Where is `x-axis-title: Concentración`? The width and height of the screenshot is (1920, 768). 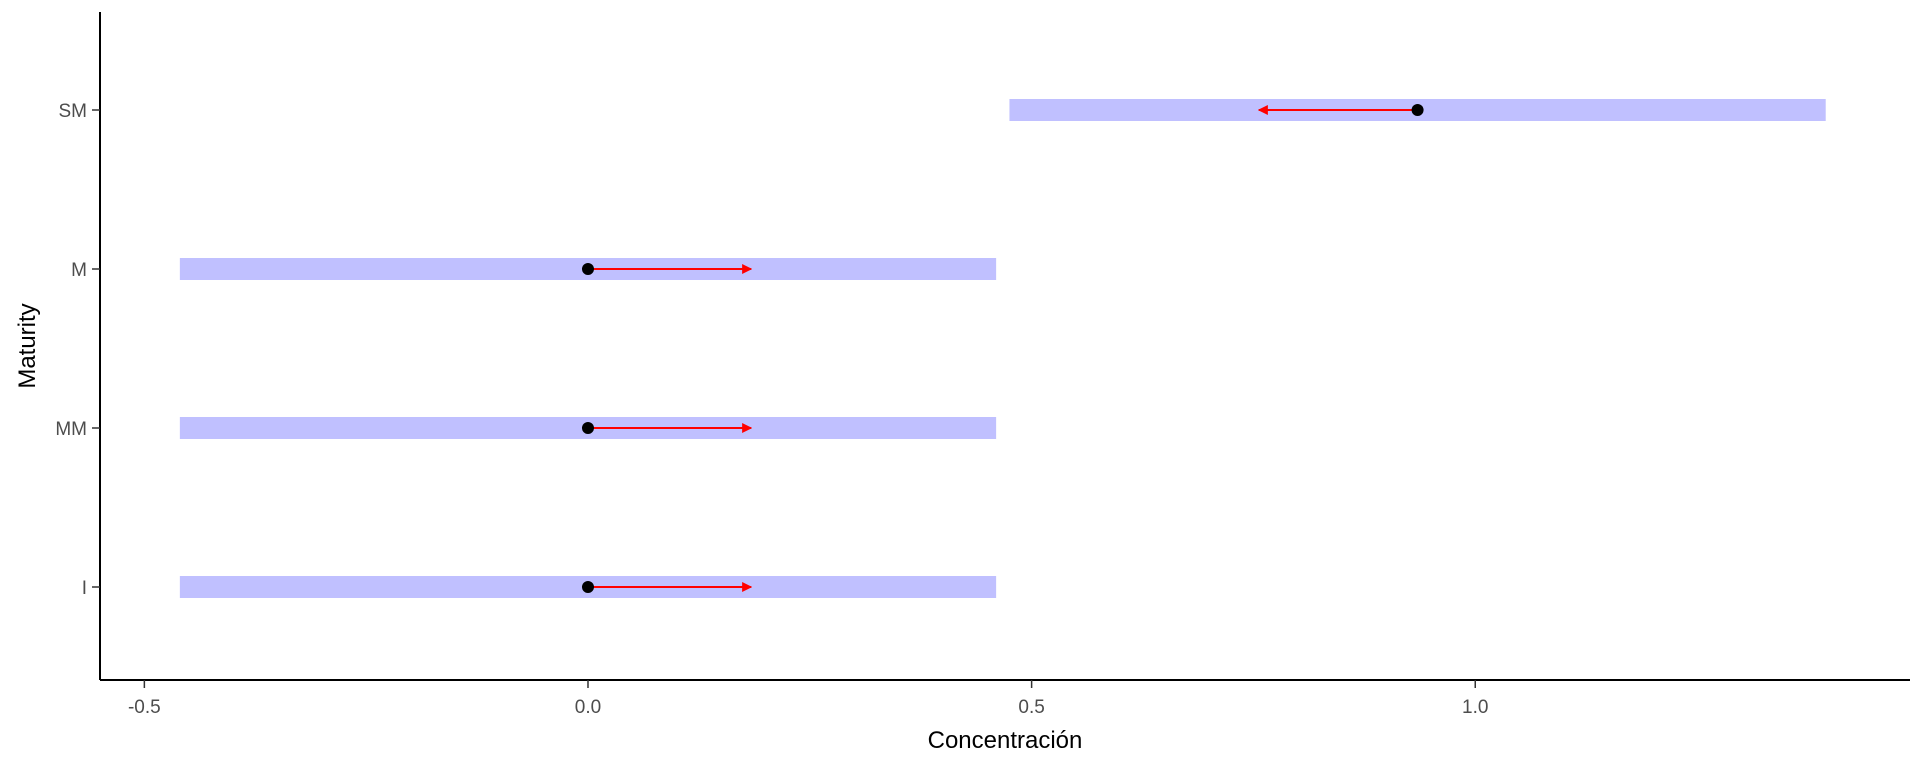 x-axis-title: Concentración is located at coordinates (1005, 740).